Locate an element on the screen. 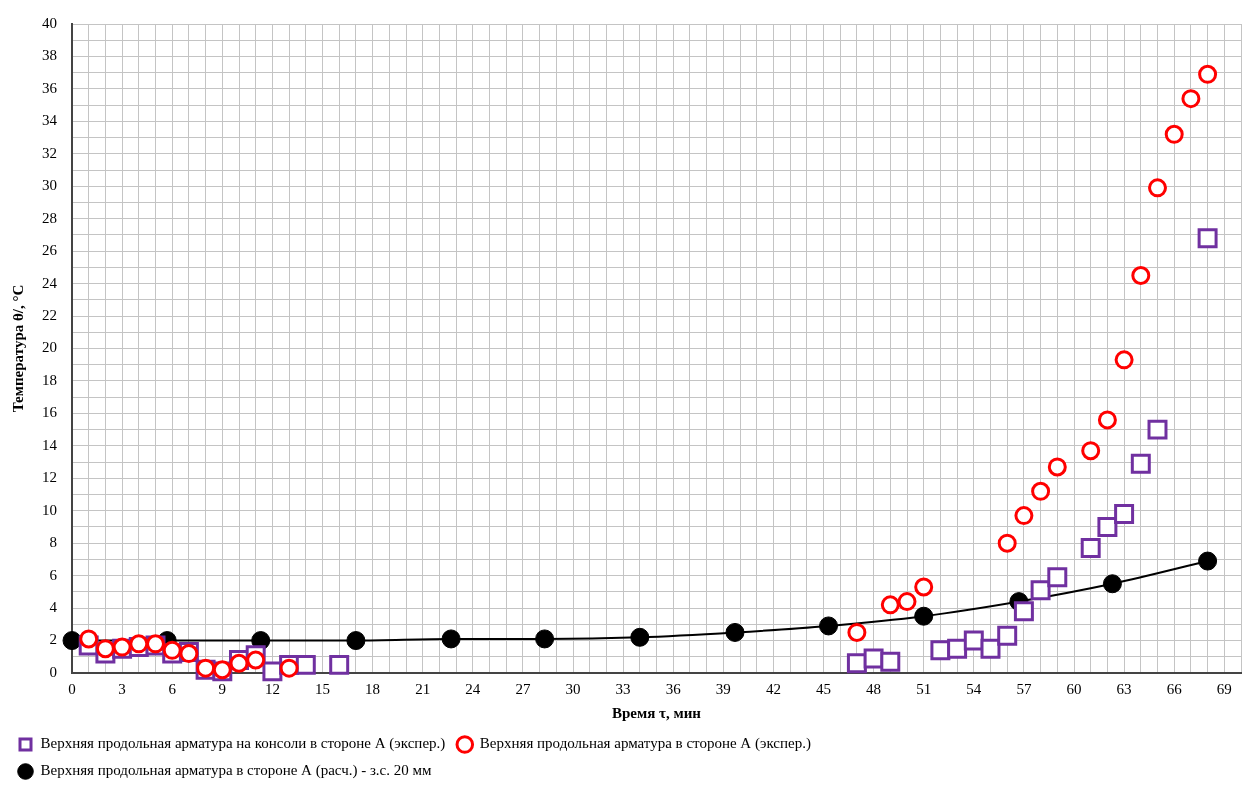 This screenshot has height=789, width=1249. y-tick-label: 28 is located at coordinates (49, 217).